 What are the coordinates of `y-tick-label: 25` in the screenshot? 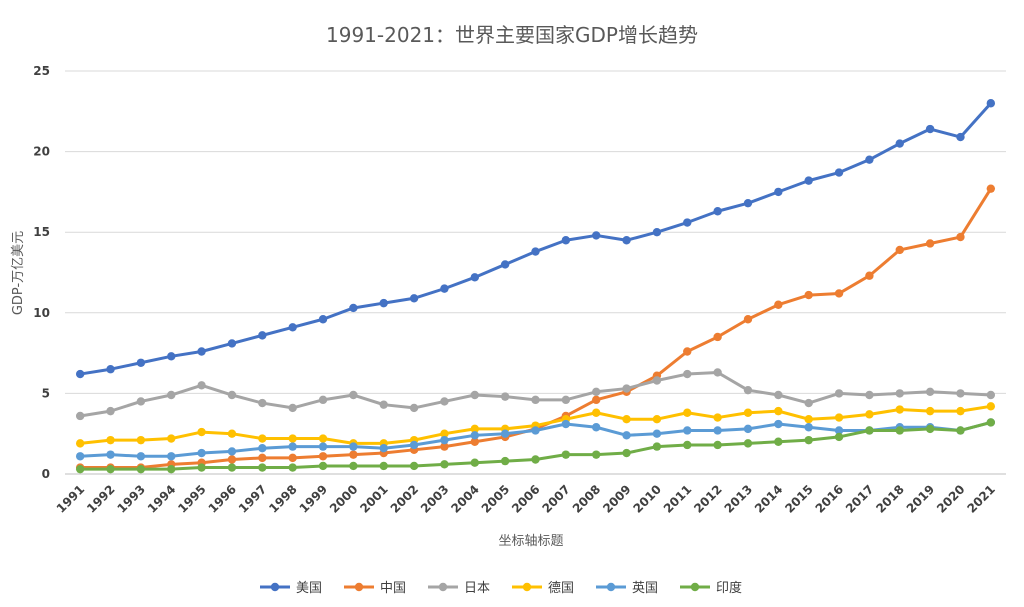 It's located at (41, 71).